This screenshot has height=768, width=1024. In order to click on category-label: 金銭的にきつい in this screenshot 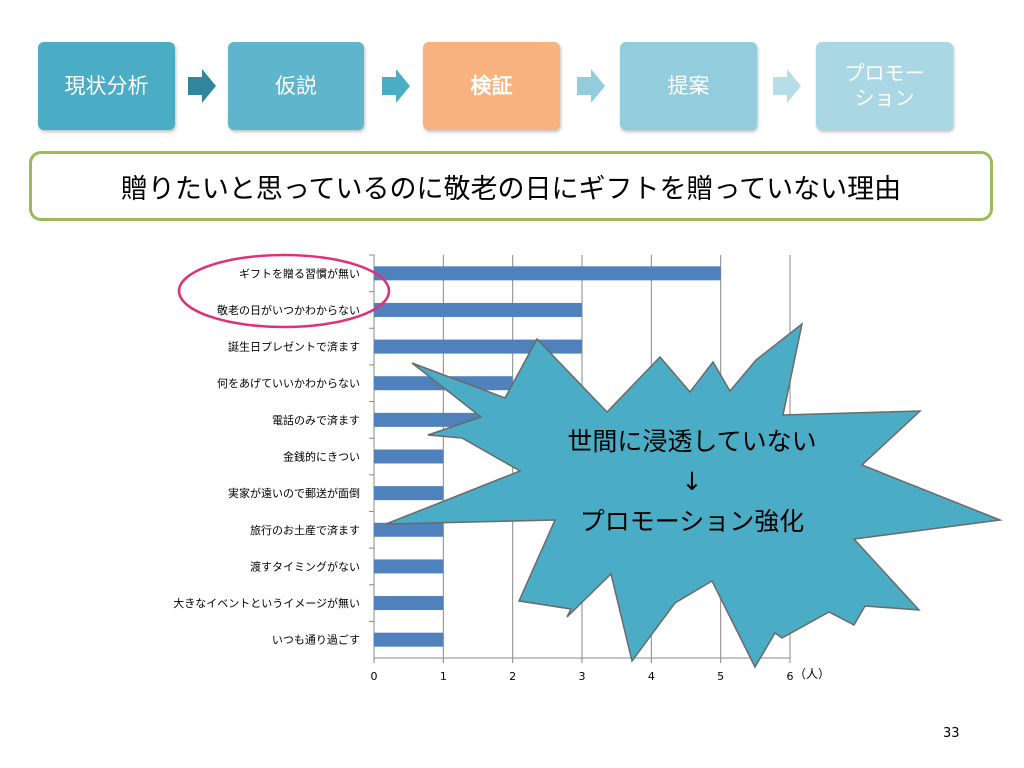, I will do `click(321, 457)`.